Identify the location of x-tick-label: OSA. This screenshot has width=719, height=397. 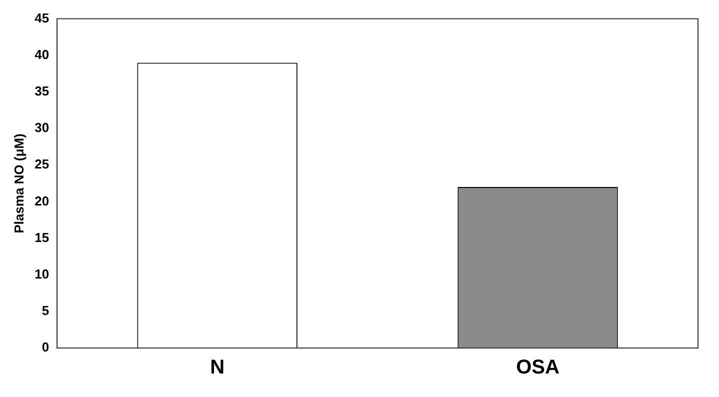
(538, 367).